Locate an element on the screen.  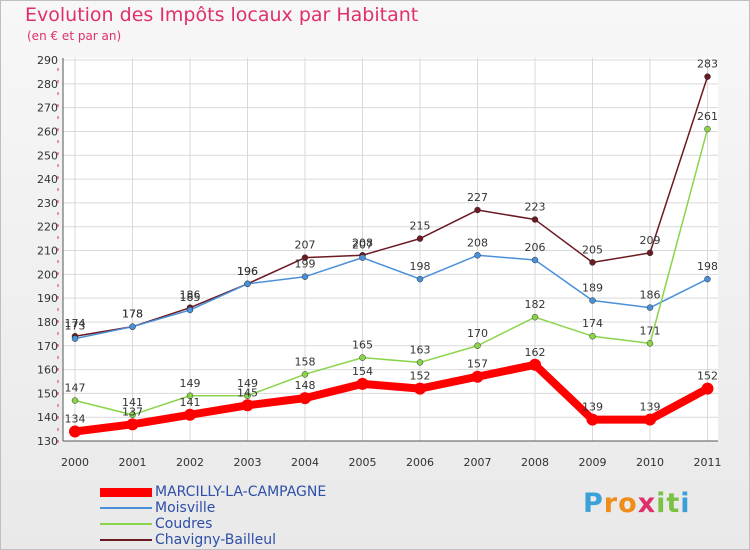
data-label: 196 is located at coordinates (247, 271).